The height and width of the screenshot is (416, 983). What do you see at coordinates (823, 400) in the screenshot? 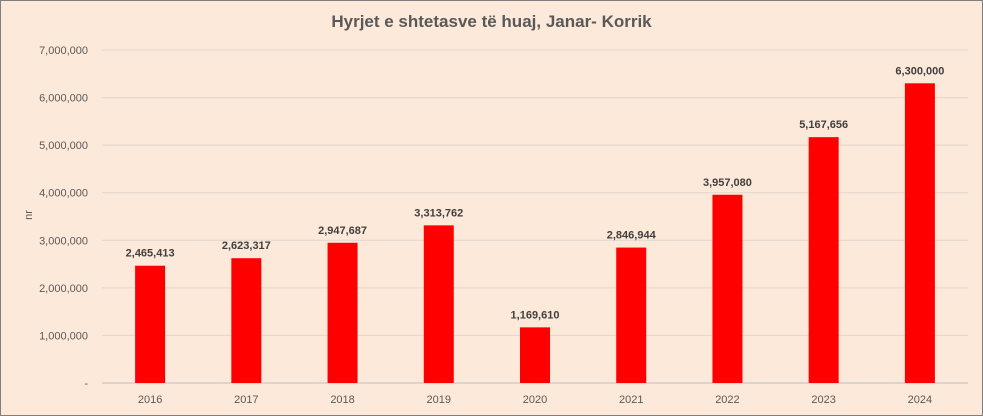
I see `x-tick-label: 2023` at bounding box center [823, 400].